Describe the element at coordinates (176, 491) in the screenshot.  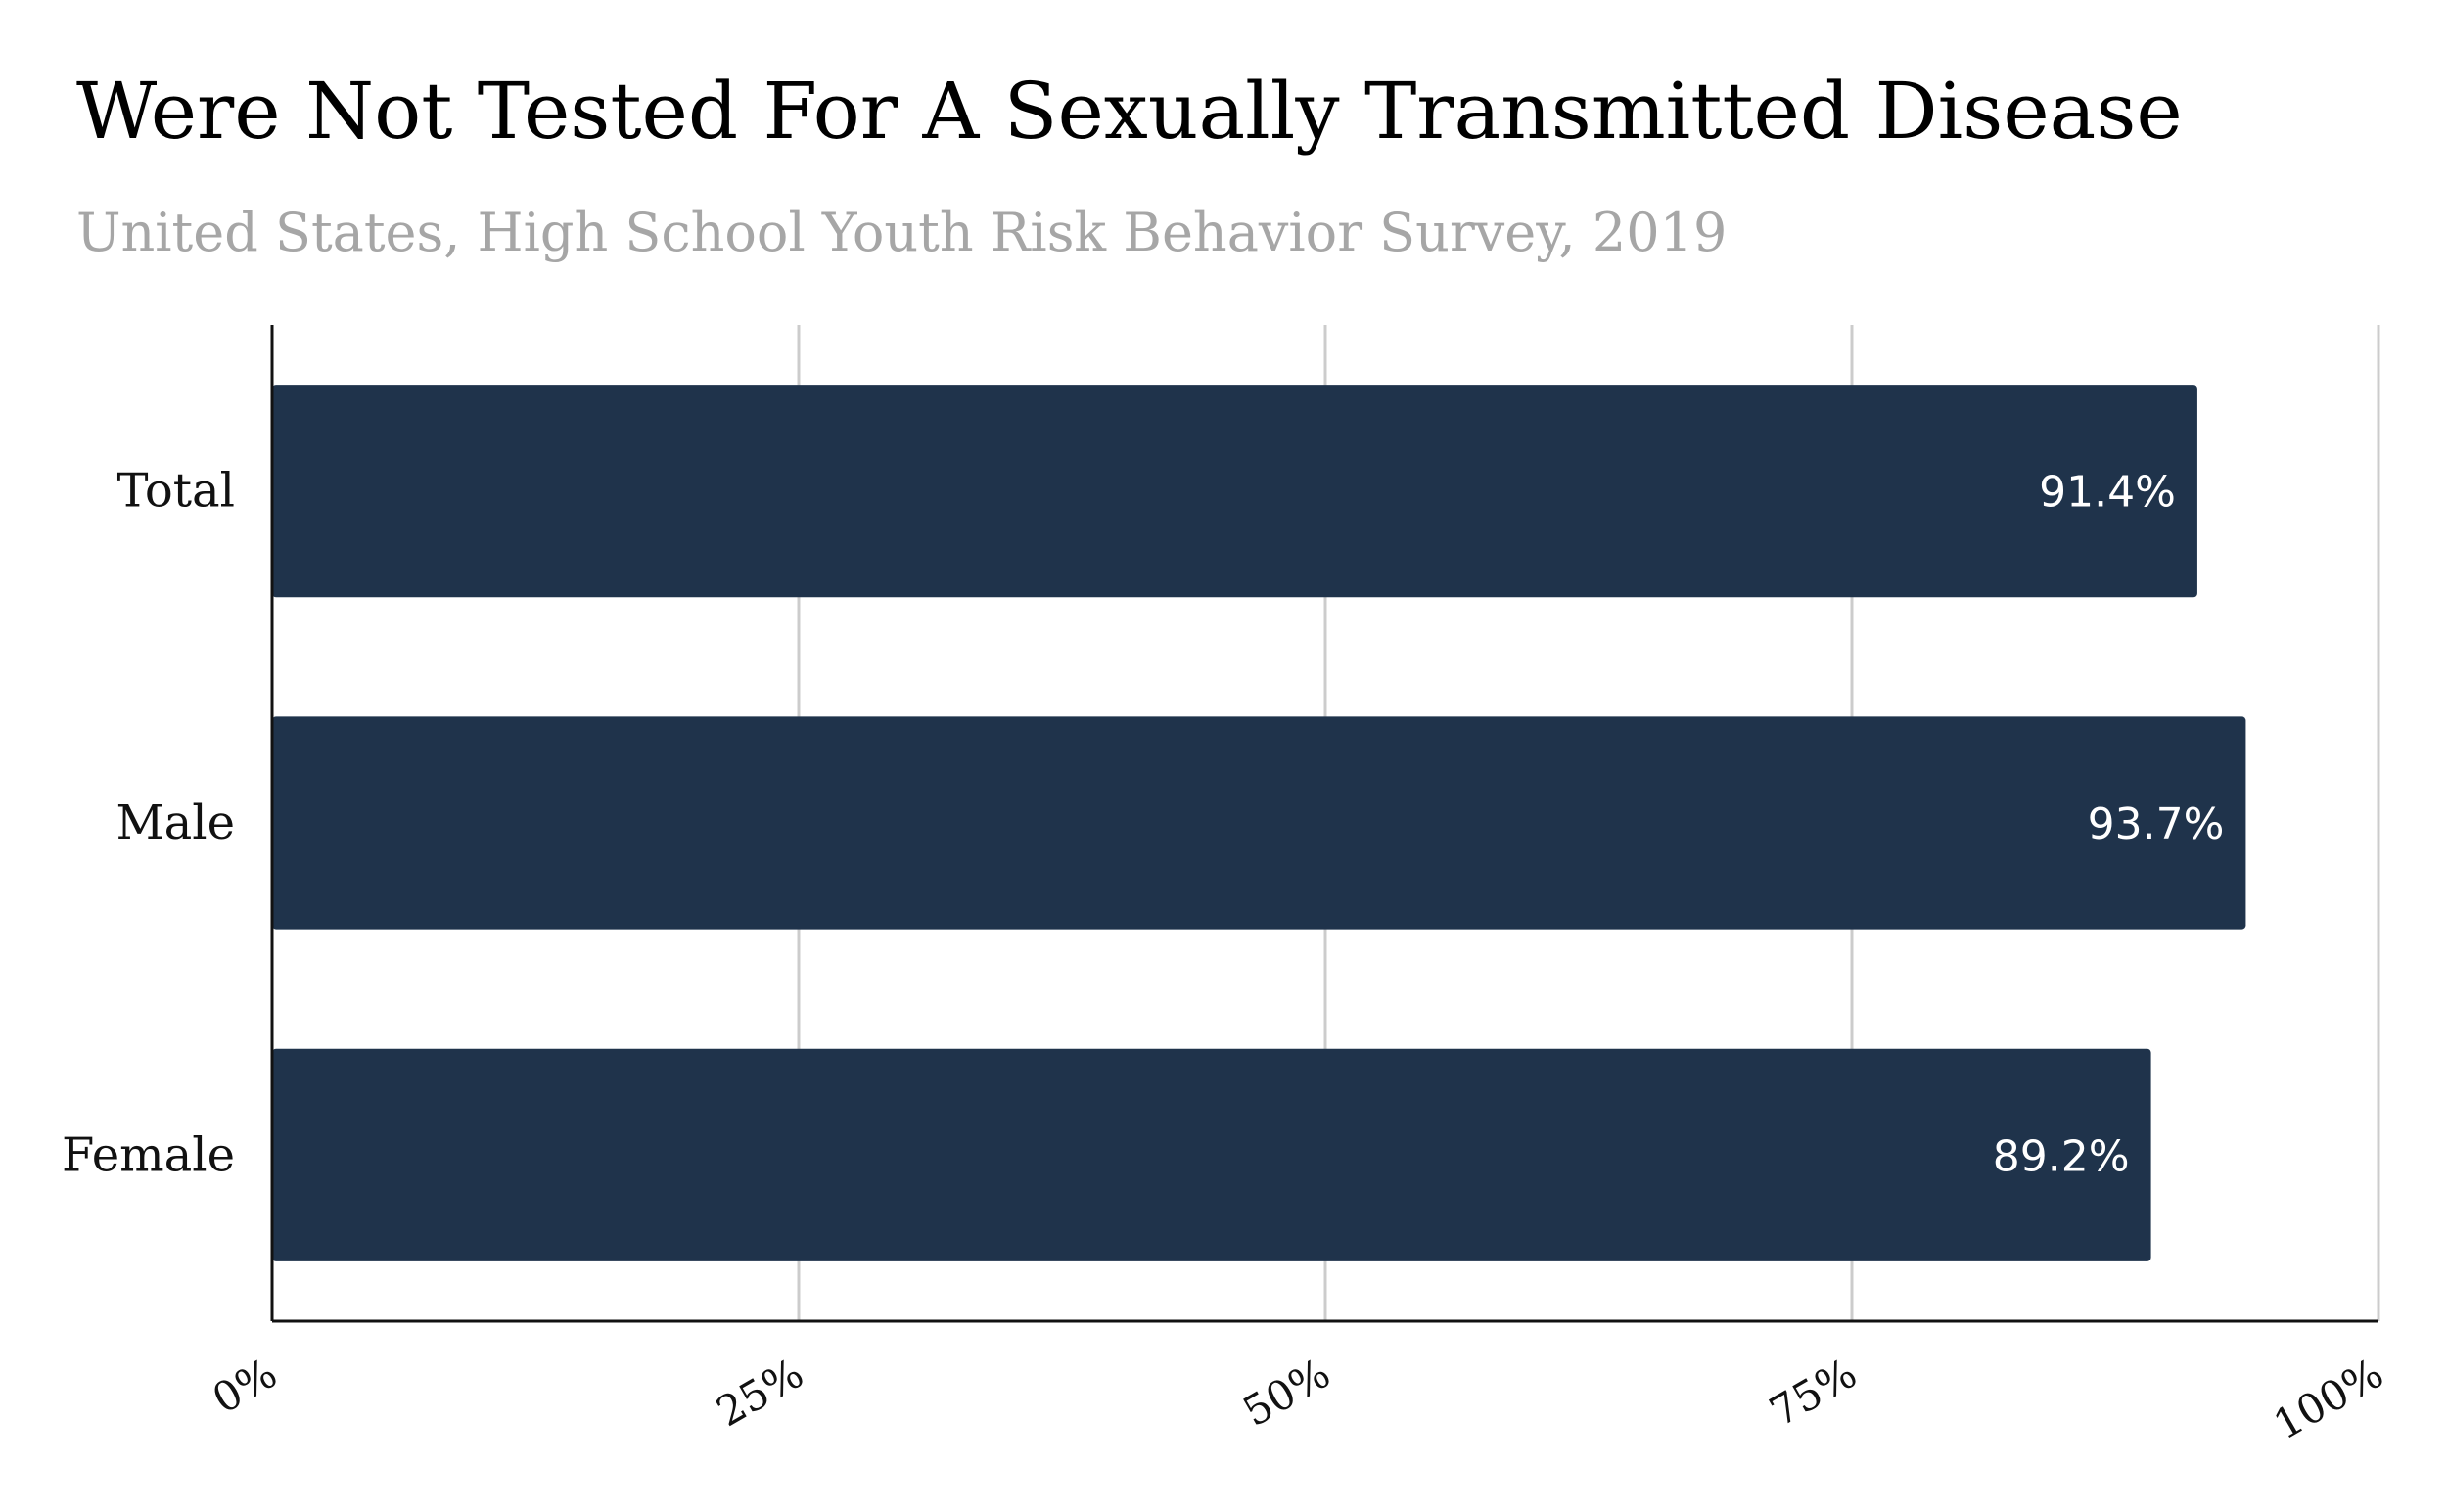
I see `category-label: Total` at that location.